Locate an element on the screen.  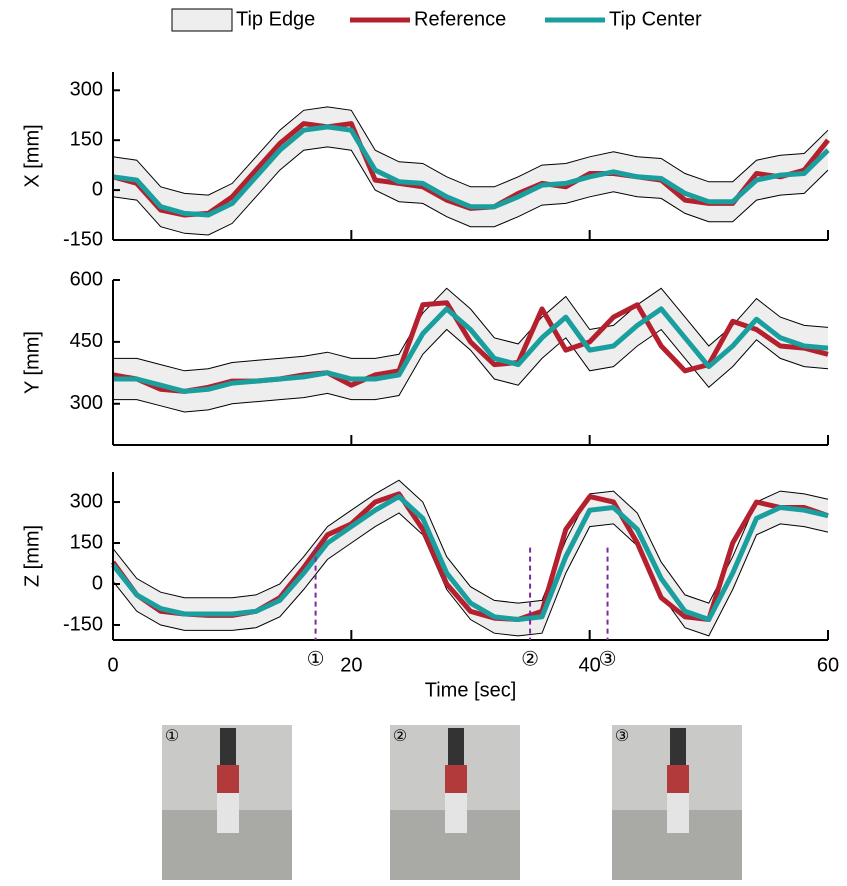
x-tick-label: 40 is located at coordinates (590, 665).